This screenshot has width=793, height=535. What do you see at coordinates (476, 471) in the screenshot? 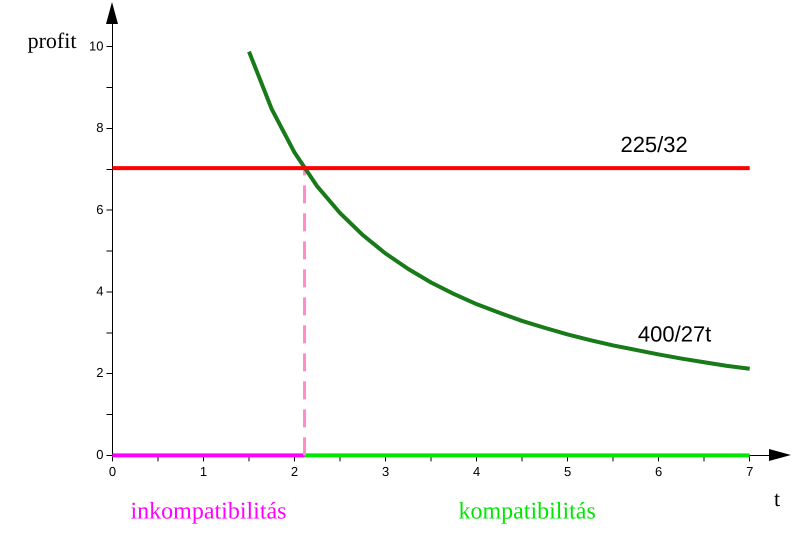
I see `x-tick-label: 4` at bounding box center [476, 471].